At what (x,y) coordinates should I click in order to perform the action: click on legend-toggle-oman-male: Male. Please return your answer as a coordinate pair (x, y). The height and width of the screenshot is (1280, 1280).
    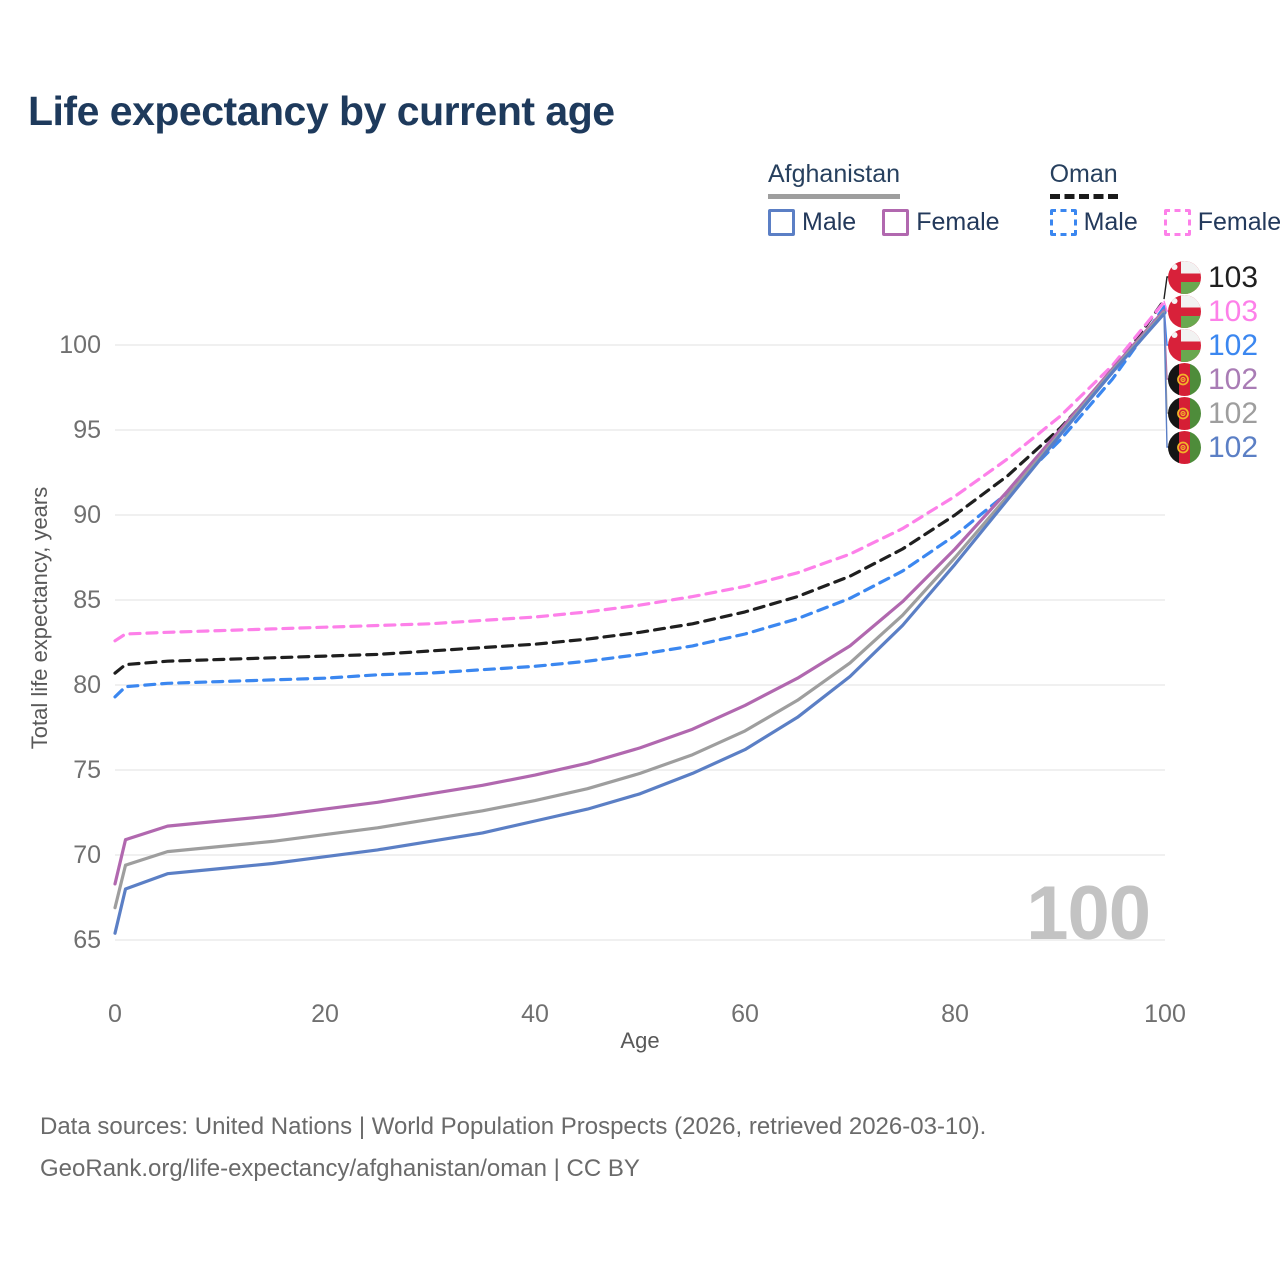
    Looking at the image, I should click on (1093, 222).